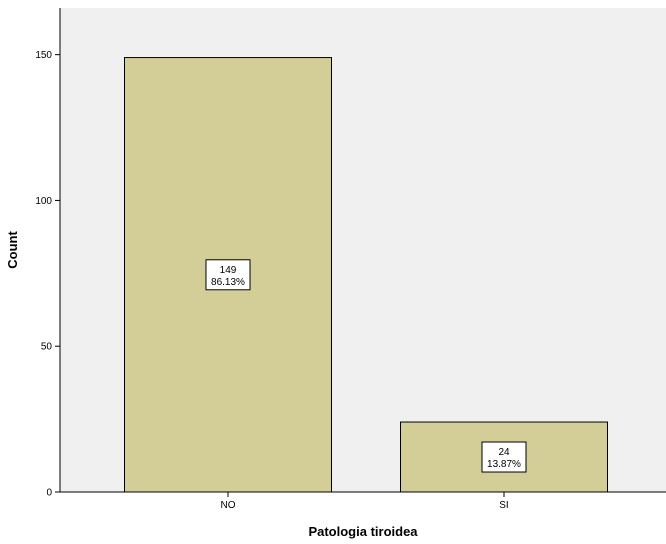 The image size is (666, 544). I want to click on data-label-percent: 13.87%, so click(504, 464).